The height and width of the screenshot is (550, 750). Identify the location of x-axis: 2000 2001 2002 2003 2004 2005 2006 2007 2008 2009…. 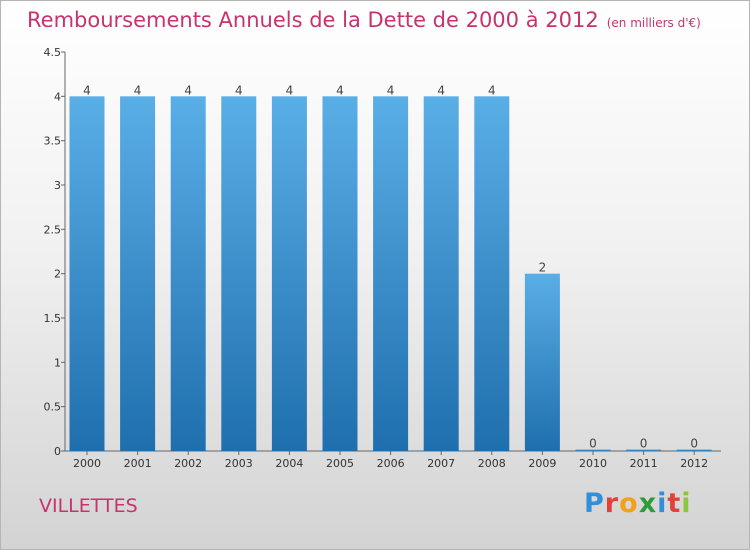
(393, 460).